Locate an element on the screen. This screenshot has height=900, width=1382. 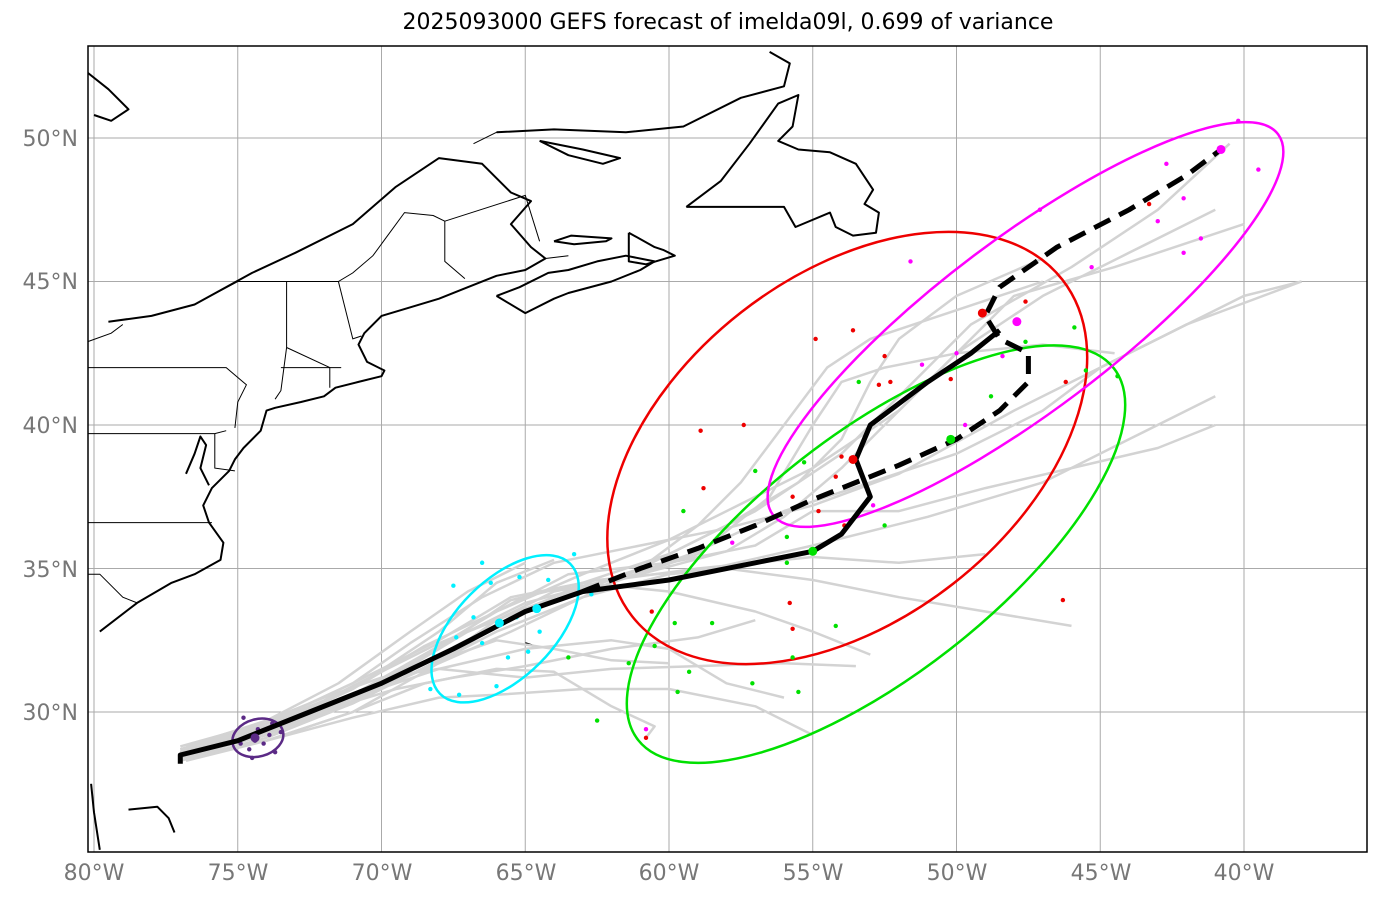
y-tick-label: 30°N is located at coordinates (50, 713).